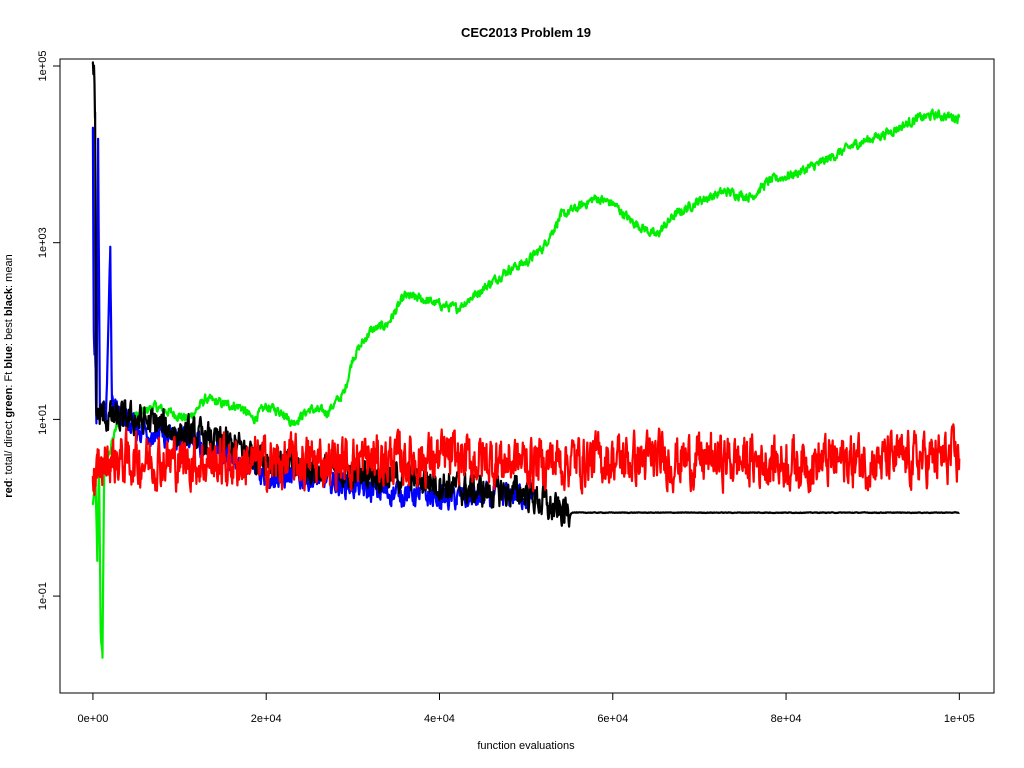 The height and width of the screenshot is (768, 1024). What do you see at coordinates (43, 242) in the screenshot?
I see `y-tick-label: 1e+03` at bounding box center [43, 242].